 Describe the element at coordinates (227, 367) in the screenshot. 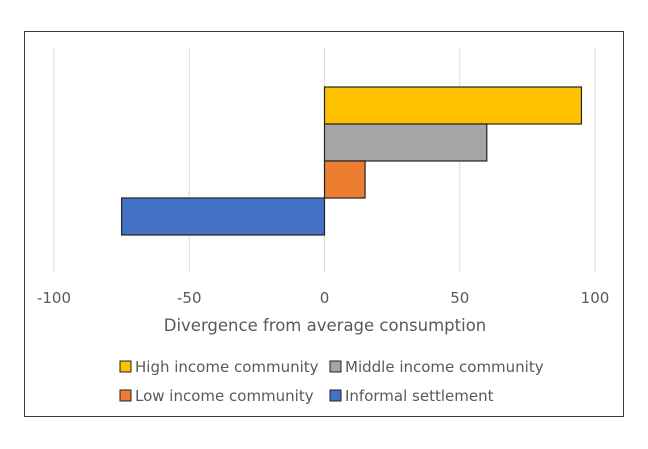

I see `legend-label: High income community` at that location.